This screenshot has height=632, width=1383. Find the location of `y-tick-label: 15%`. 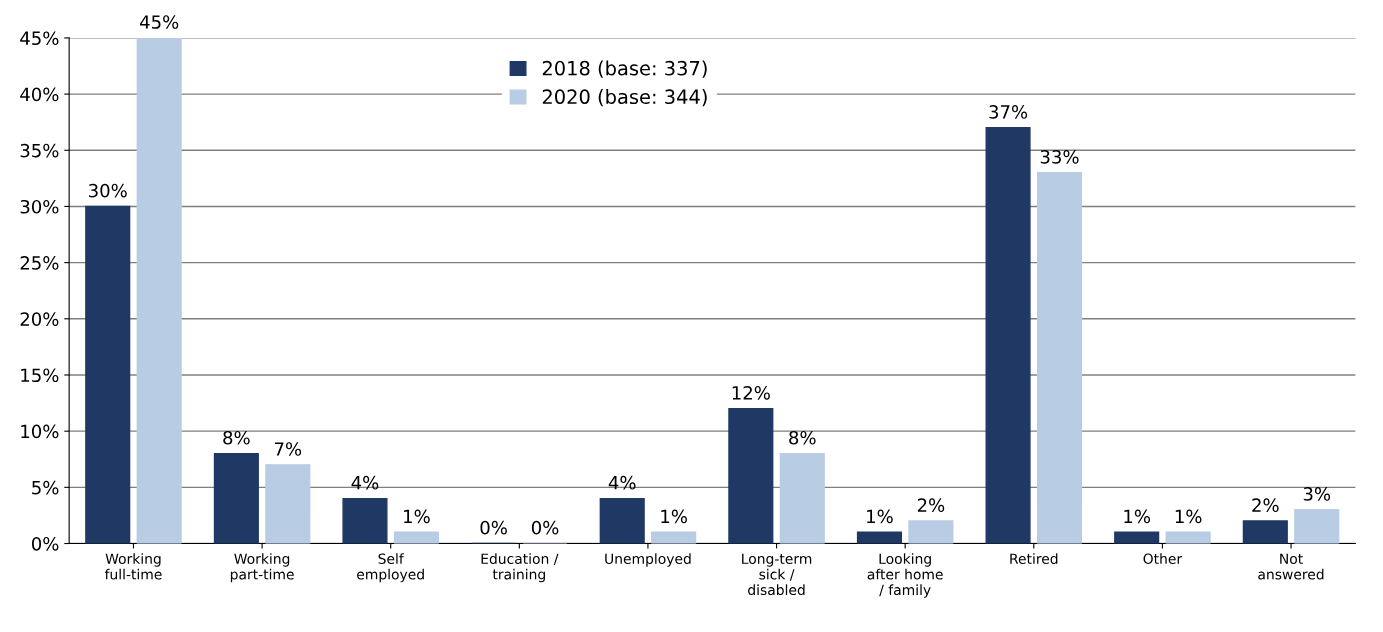

y-tick-label: 15% is located at coordinates (40, 375).